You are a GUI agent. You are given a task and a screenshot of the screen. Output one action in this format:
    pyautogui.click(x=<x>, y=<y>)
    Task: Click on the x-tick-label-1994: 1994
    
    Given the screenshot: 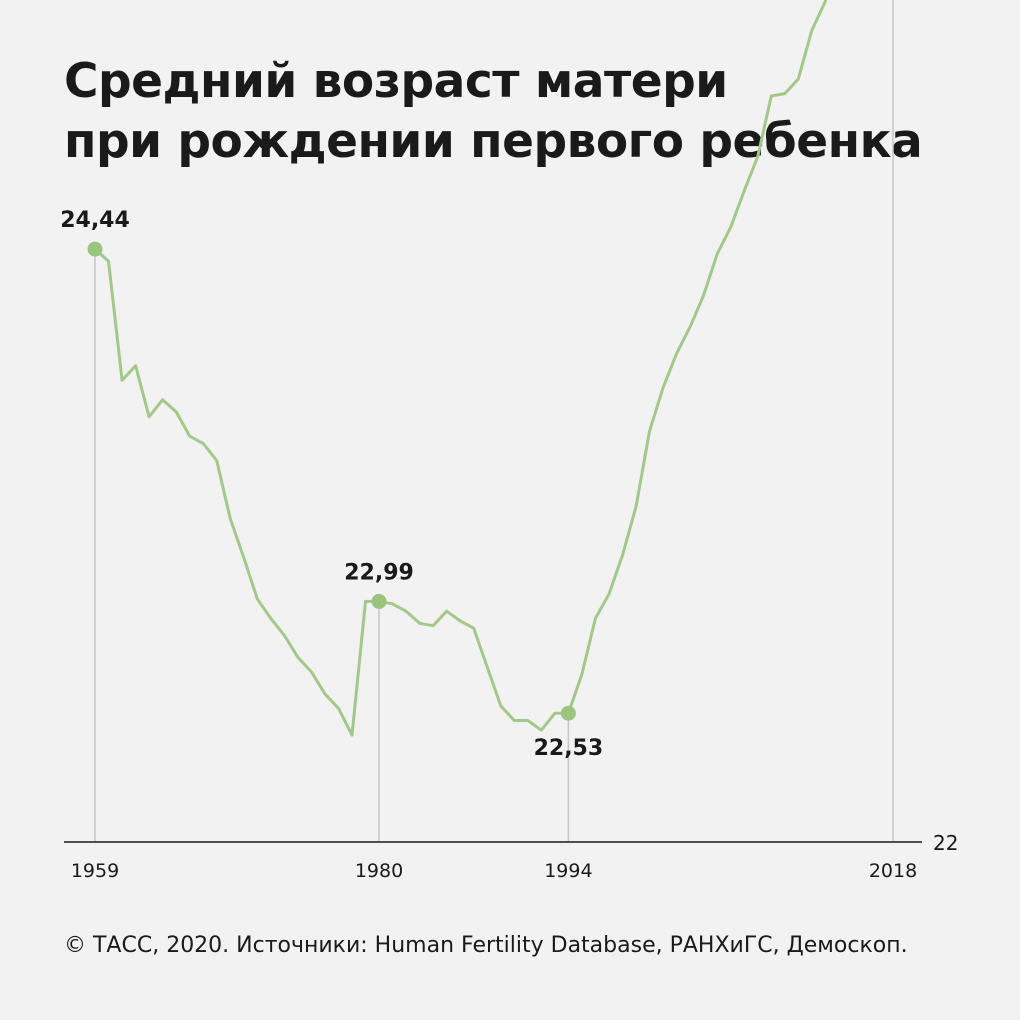 What is the action you would take?
    pyautogui.click(x=568, y=871)
    